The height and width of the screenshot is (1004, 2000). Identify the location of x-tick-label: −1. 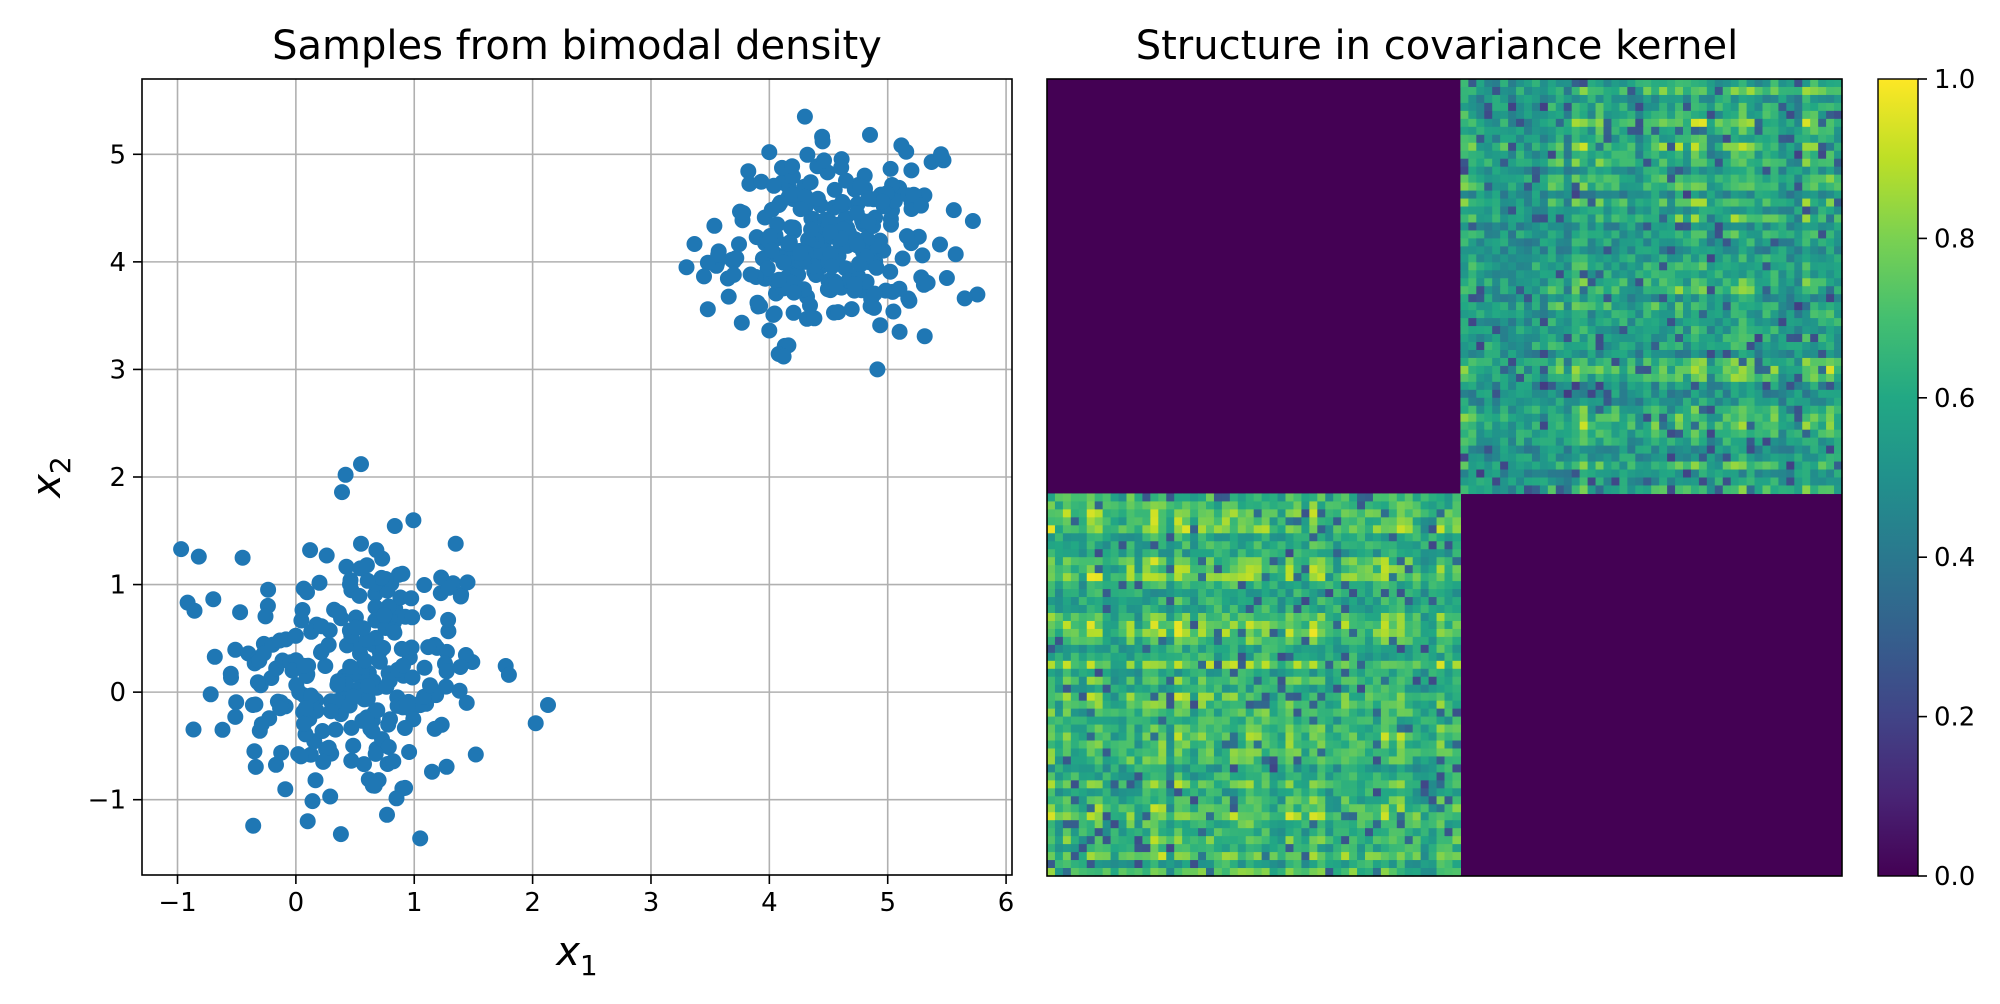
(177, 903).